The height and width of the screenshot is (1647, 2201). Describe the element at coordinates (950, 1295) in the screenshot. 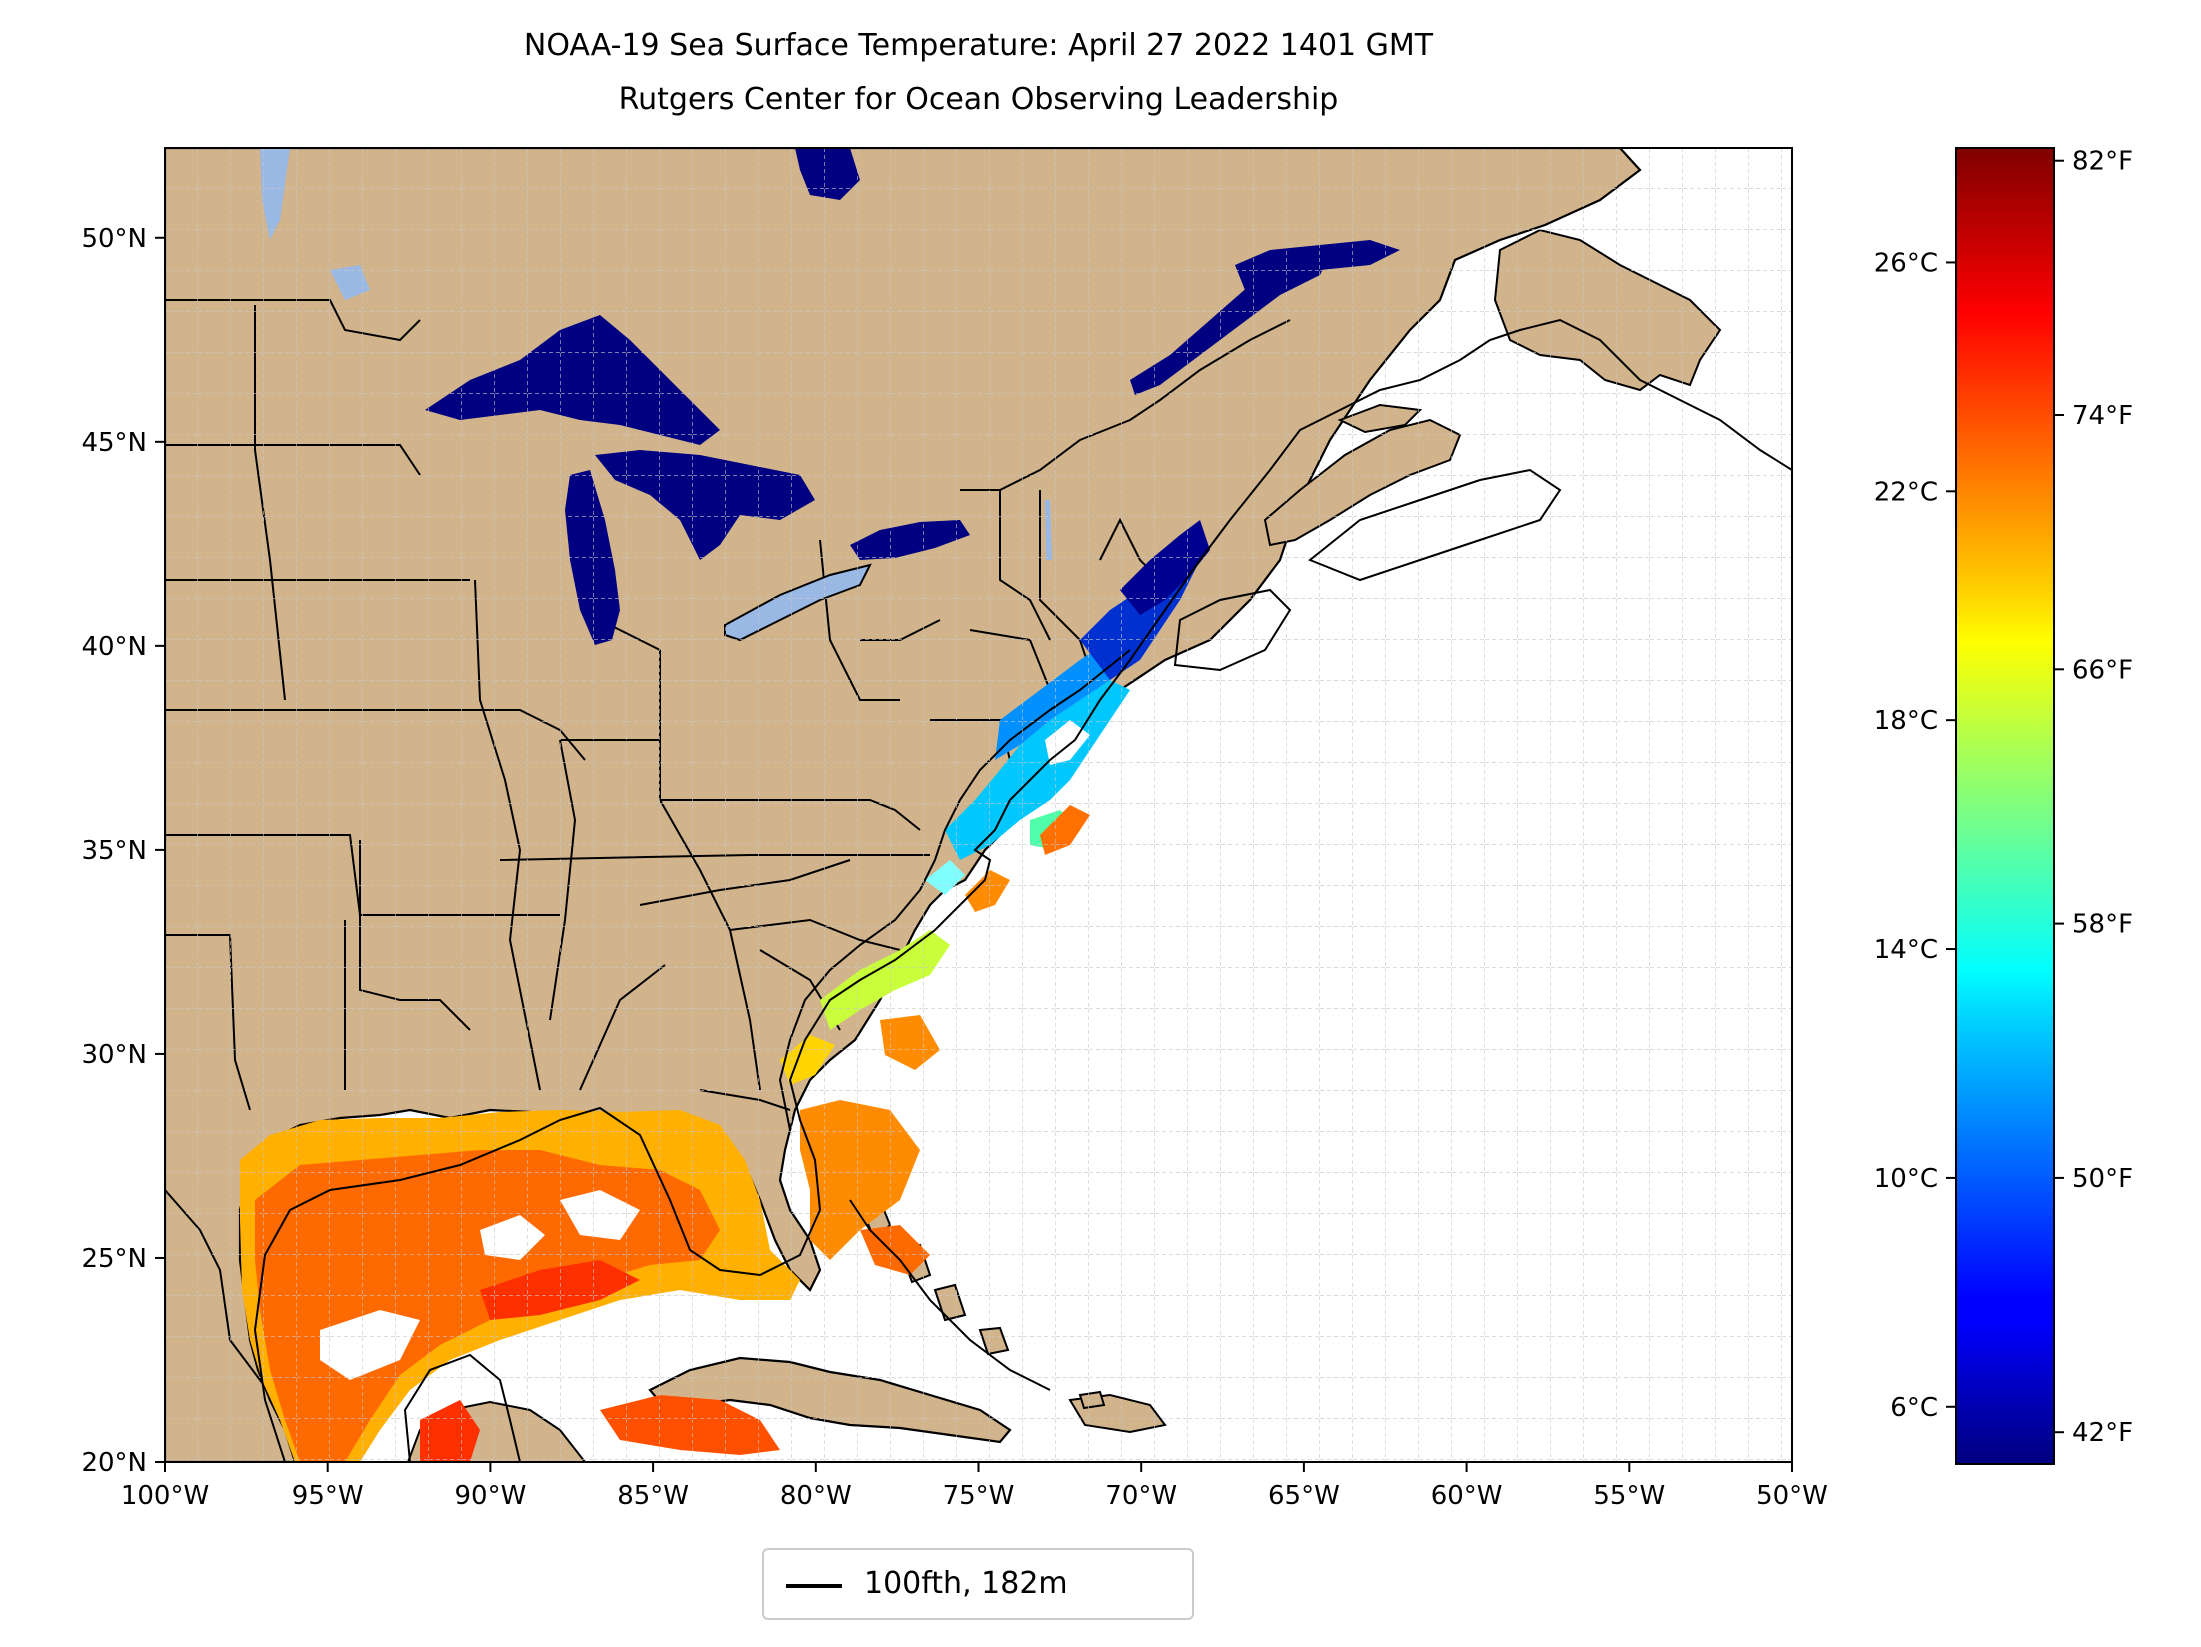

I see `isobath-bahamas` at that location.